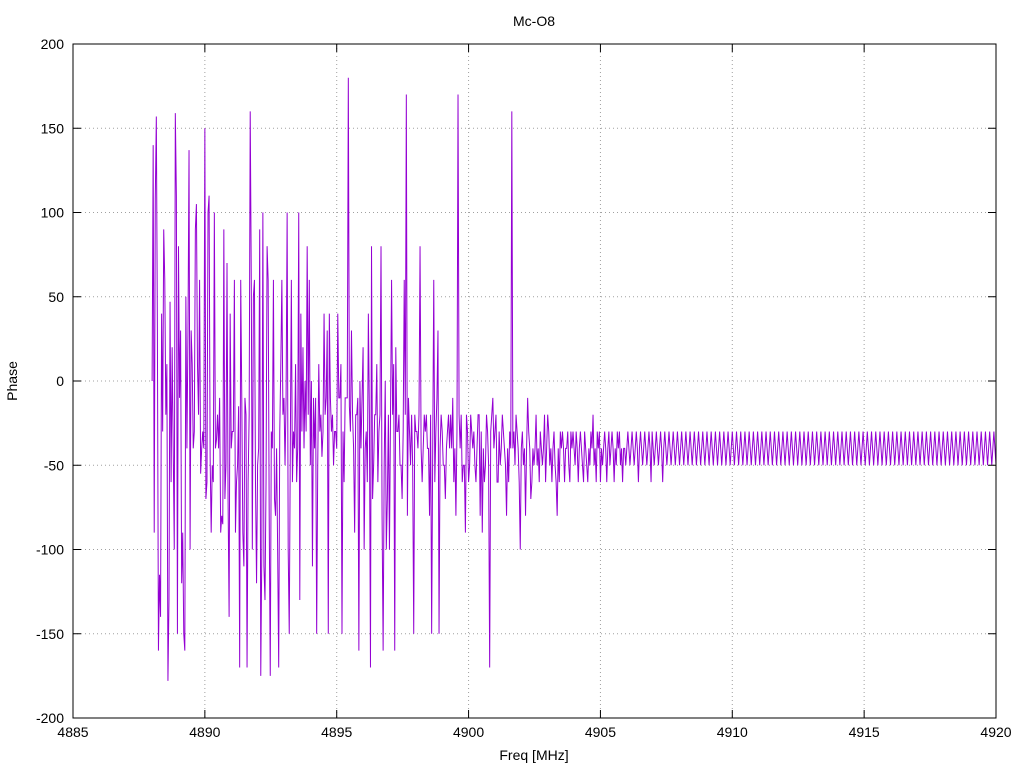 The width and height of the screenshot is (1024, 768). What do you see at coordinates (204, 732) in the screenshot?
I see `x-tick-label: 4890` at bounding box center [204, 732].